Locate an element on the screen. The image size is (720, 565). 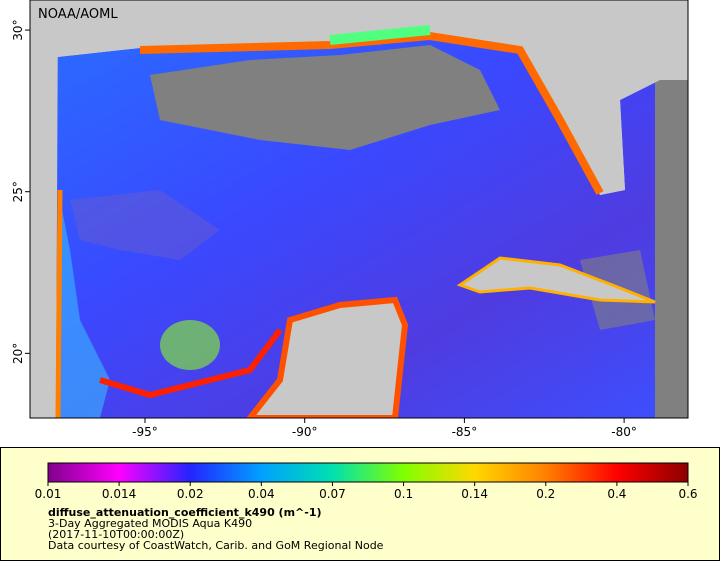
x-tick-label: -80° is located at coordinates (624, 432).